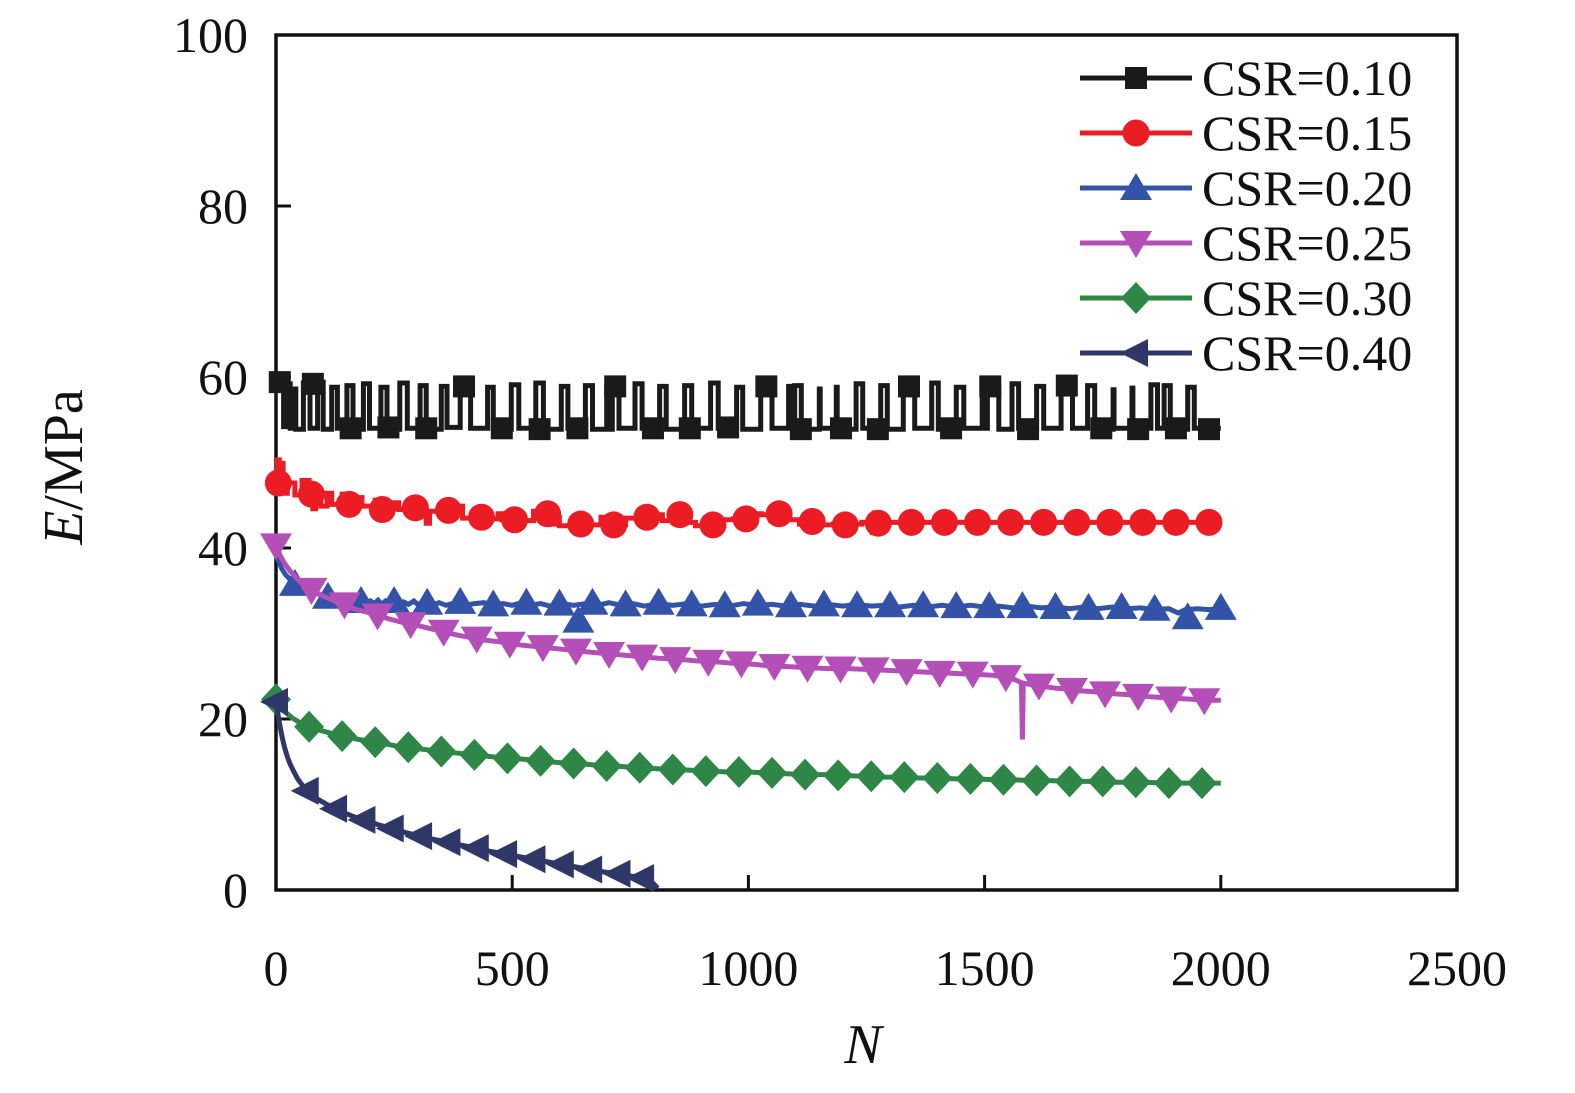 The width and height of the screenshot is (1575, 1093). Describe the element at coordinates (64, 467) in the screenshot. I see `y-axis-label: E/MPa` at that location.